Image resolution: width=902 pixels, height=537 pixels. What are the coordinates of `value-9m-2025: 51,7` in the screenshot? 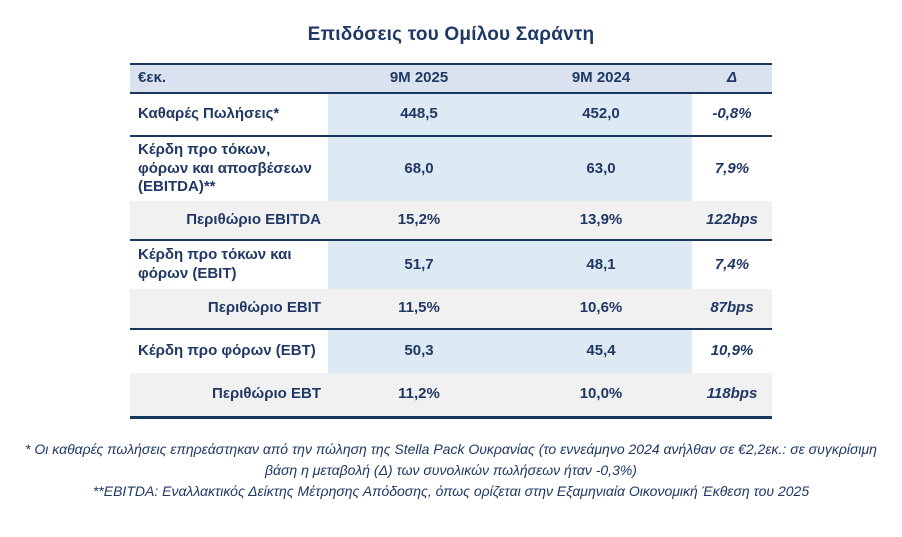 It's located at (419, 265).